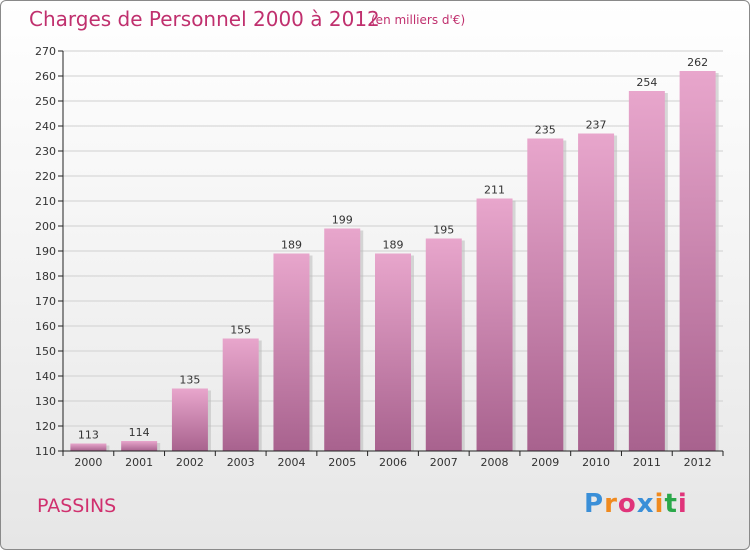 The image size is (750, 550). Describe the element at coordinates (645, 504) in the screenshot. I see `logo-letter: x` at that location.